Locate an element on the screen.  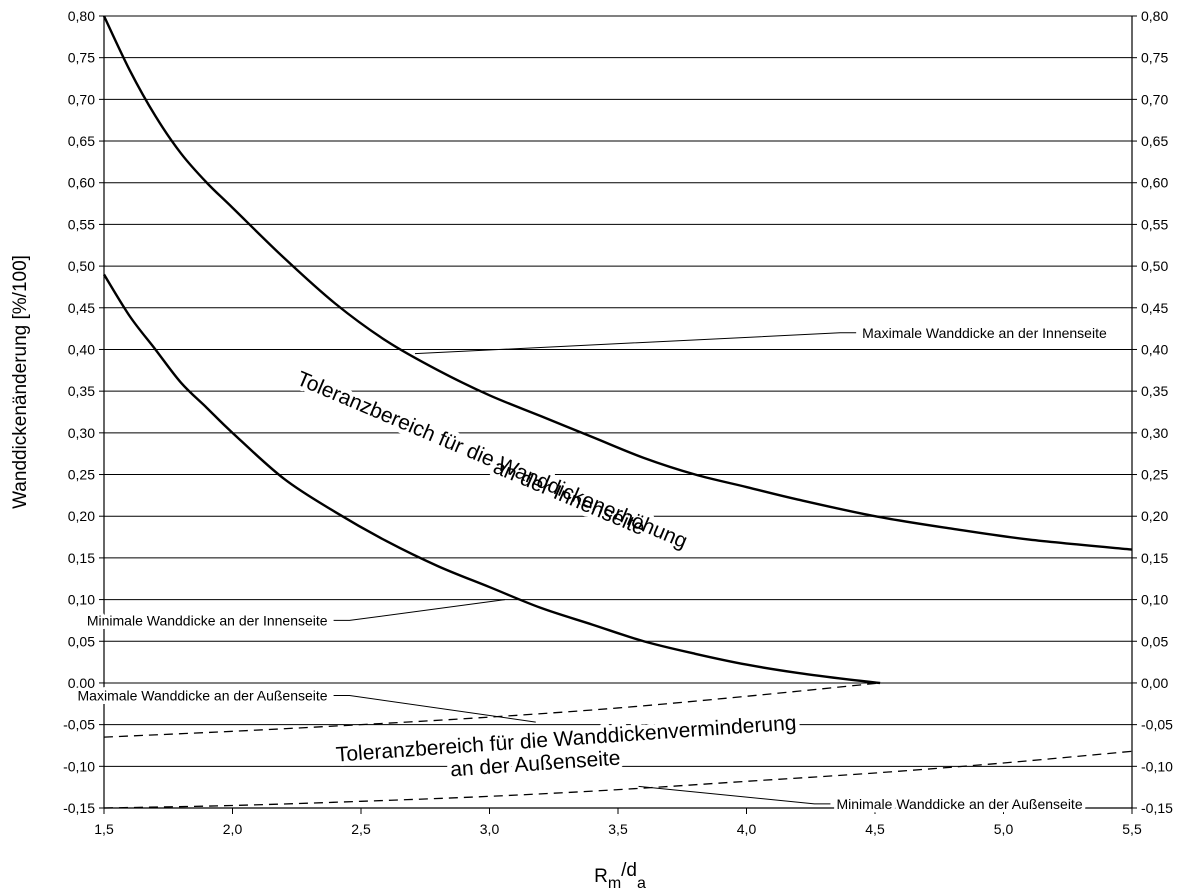
y-tick-label-left: 0,05 is located at coordinates (81, 641).